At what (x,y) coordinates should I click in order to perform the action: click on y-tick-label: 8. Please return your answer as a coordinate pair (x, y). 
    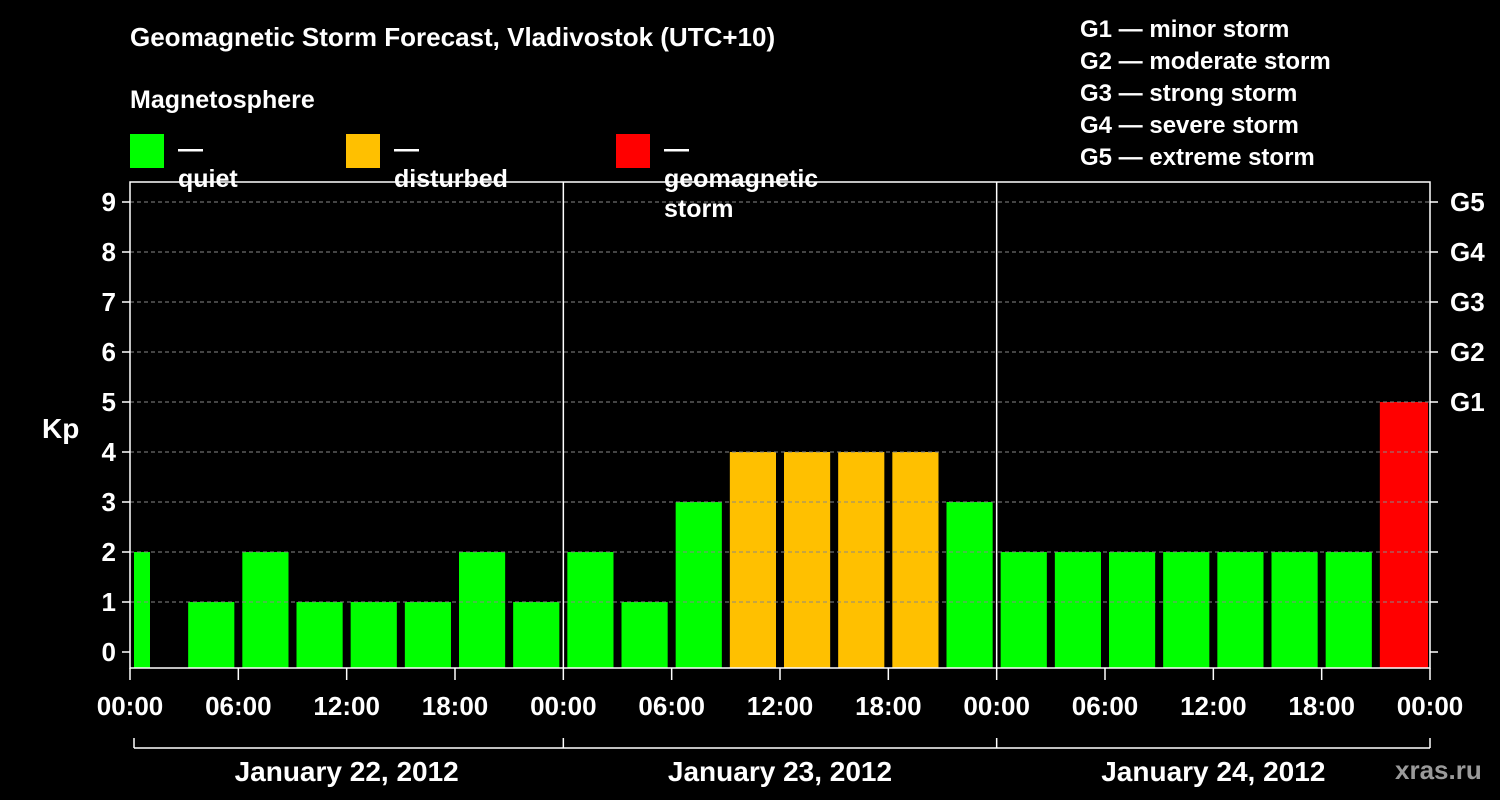
    Looking at the image, I should click on (109, 252).